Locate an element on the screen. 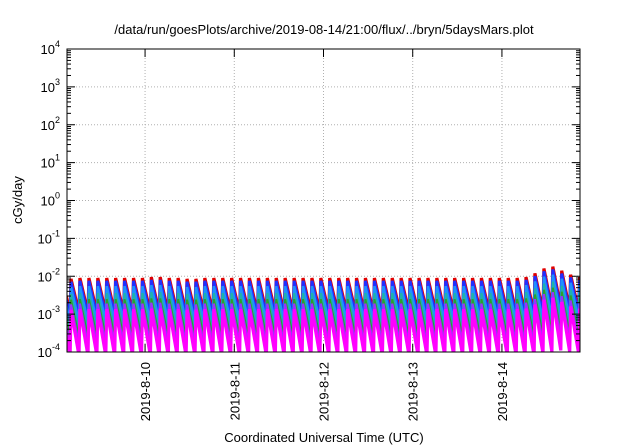 The width and height of the screenshot is (640, 448). y-tick-label: 10⁻³ is located at coordinates (49, 313).